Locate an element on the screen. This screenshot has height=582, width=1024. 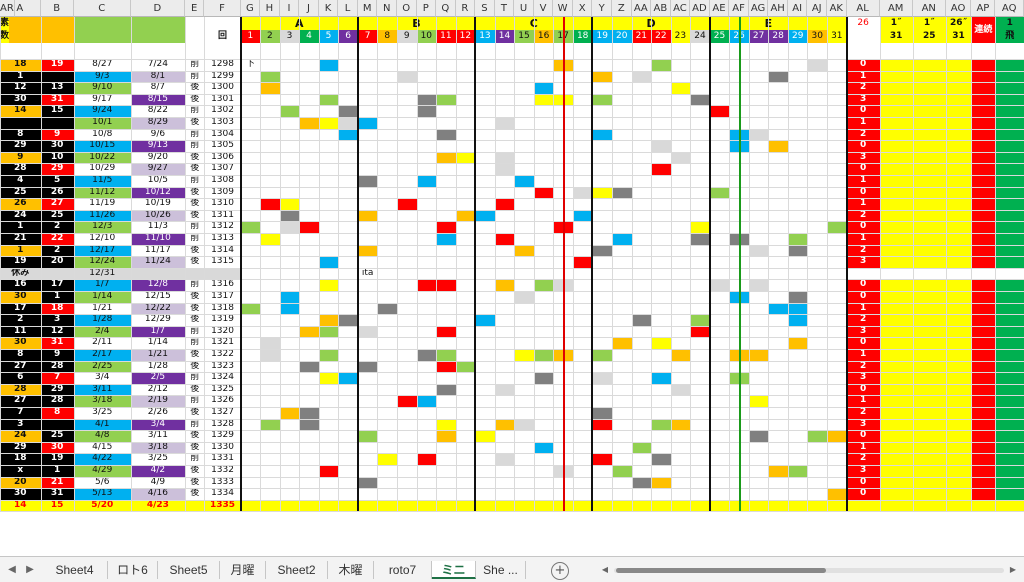
number-header-14: 14 is located at coordinates (504, 36).